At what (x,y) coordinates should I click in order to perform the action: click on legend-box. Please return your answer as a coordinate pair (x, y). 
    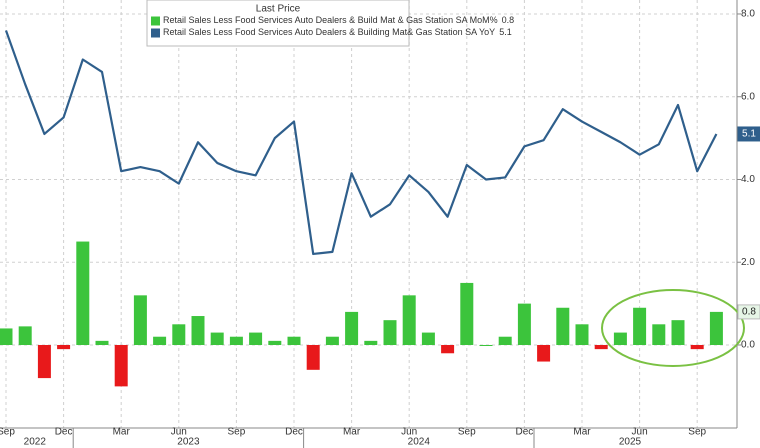
    Looking at the image, I should click on (278, 23).